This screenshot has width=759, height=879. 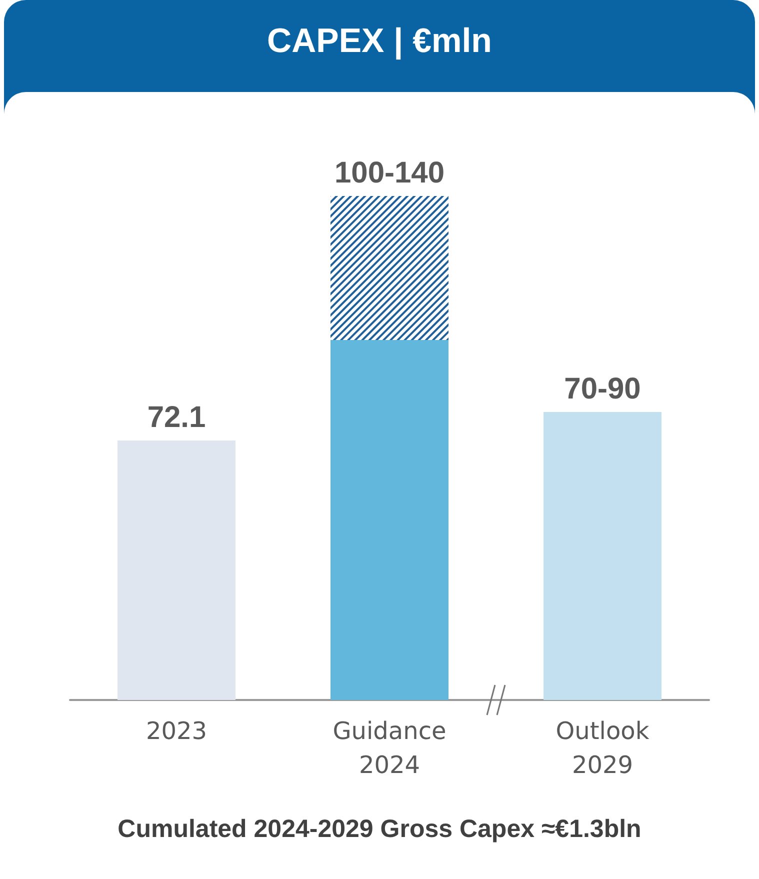 I want to click on data-label: 72.1, so click(x=176, y=417).